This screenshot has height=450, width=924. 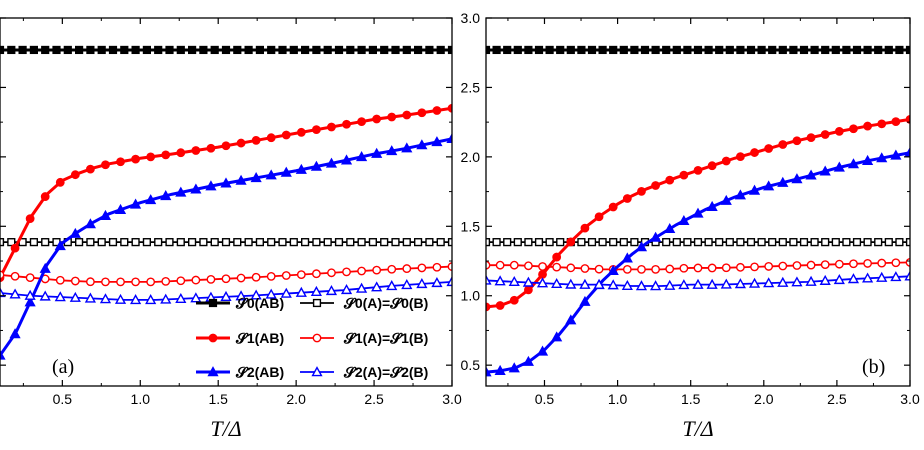 I want to click on legend-item: 𝓢1(A)=𝓢1(B), so click(x=364, y=338).